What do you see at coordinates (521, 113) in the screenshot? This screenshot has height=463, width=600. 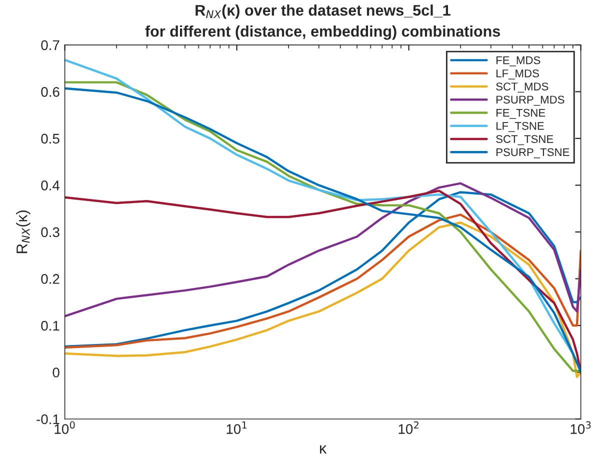 I see `legend-label: FE_TSNE` at bounding box center [521, 113].